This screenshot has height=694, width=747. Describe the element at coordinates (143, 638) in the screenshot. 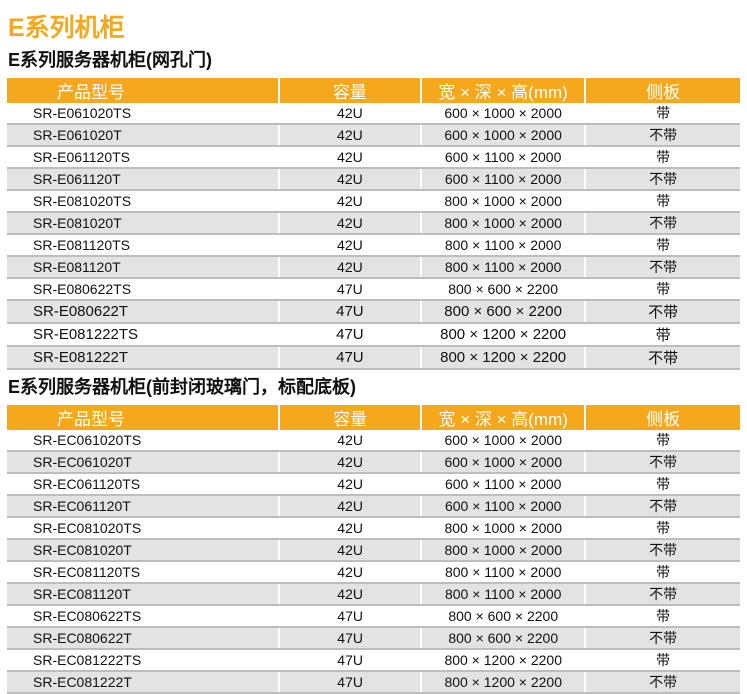

I see `table-cell: SR-EC080622T` at that location.